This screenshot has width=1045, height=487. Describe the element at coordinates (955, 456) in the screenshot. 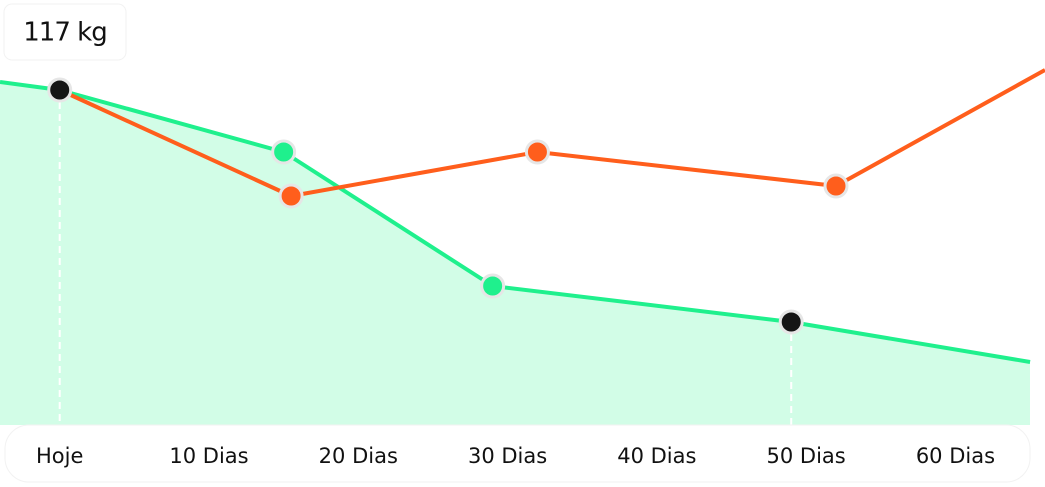

I see `x-tick-label: 60 Dias` at that location.